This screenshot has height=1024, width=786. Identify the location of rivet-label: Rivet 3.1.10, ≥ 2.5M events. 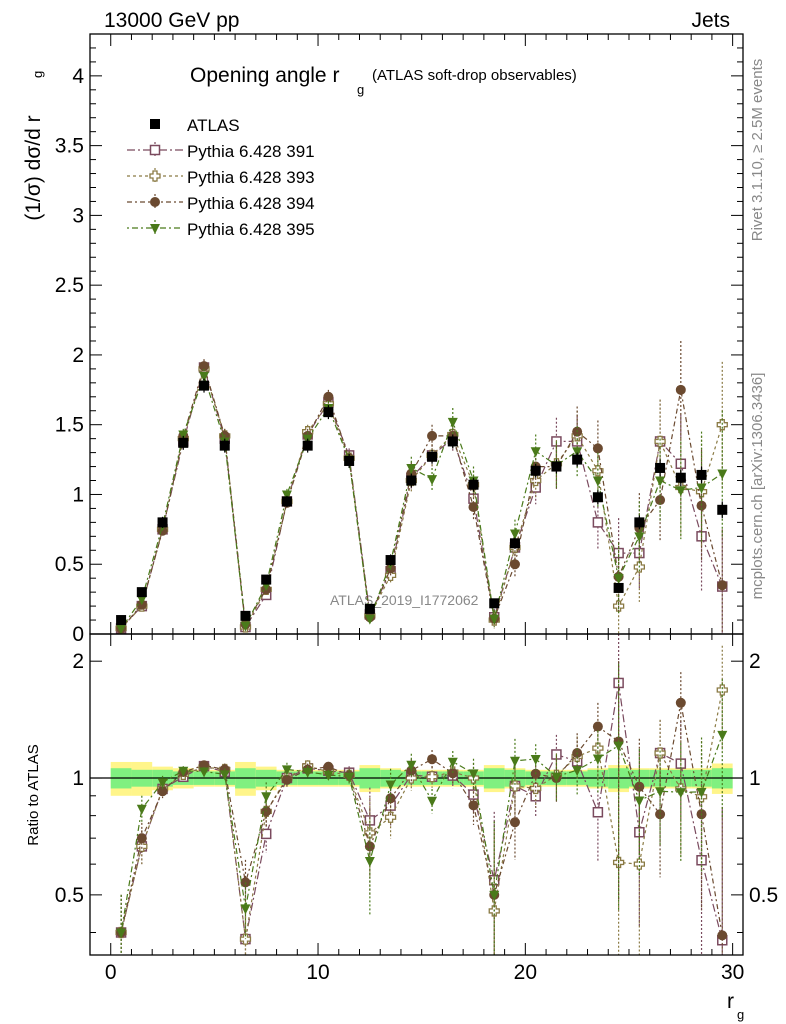
(757, 150).